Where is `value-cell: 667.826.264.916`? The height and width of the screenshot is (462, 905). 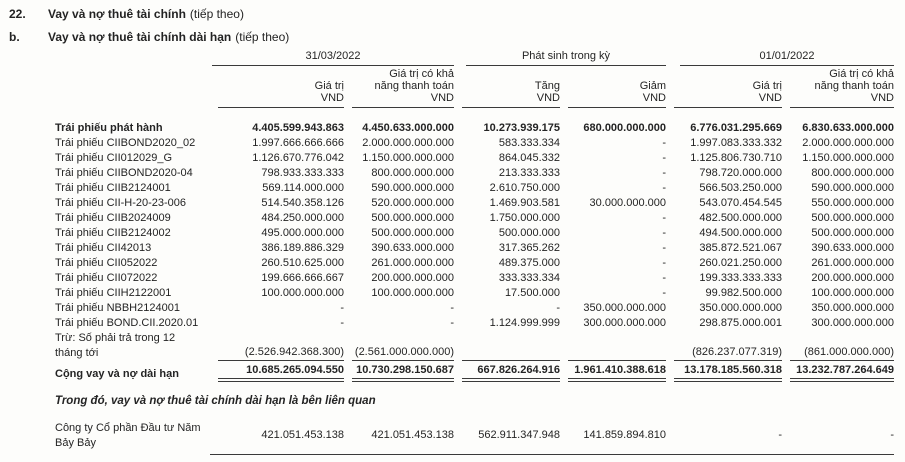 value-cell: 667.826.264.916 is located at coordinates (511, 371).